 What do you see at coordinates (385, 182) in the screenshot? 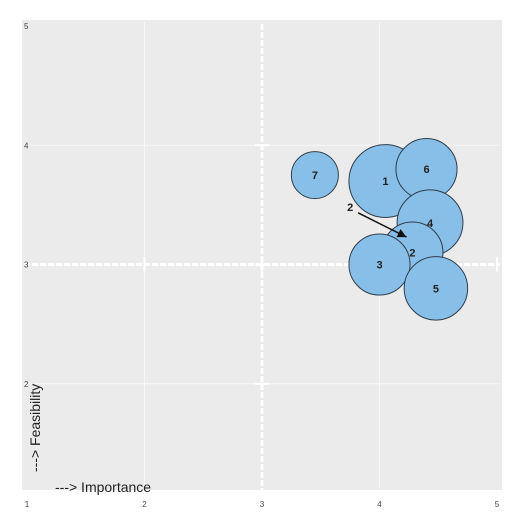
I see `bubble-label: 1` at bounding box center [385, 182].